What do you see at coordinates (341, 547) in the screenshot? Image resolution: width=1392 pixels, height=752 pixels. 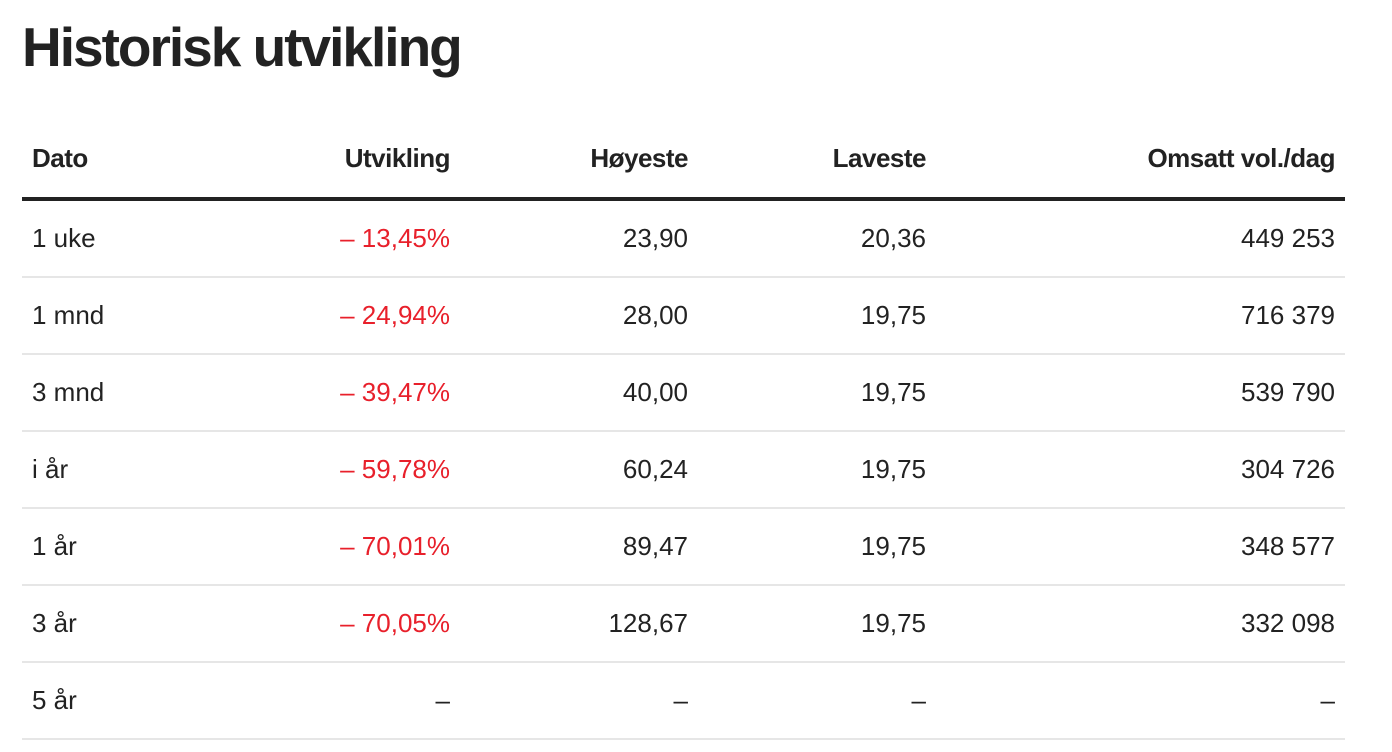 I see `cell-utvikling: – 70,01%` at bounding box center [341, 547].